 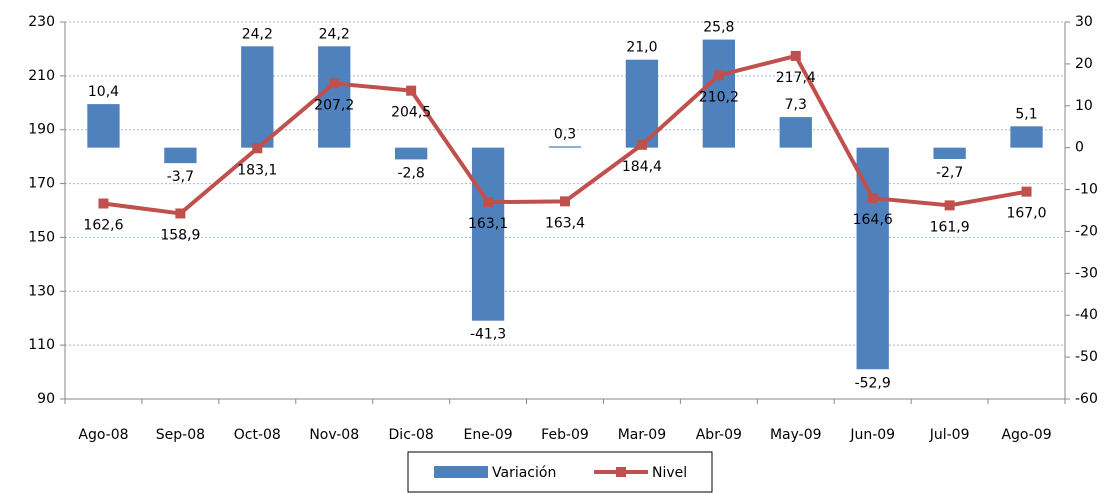 I want to click on line-value-label: 184,4, so click(x=642, y=167).